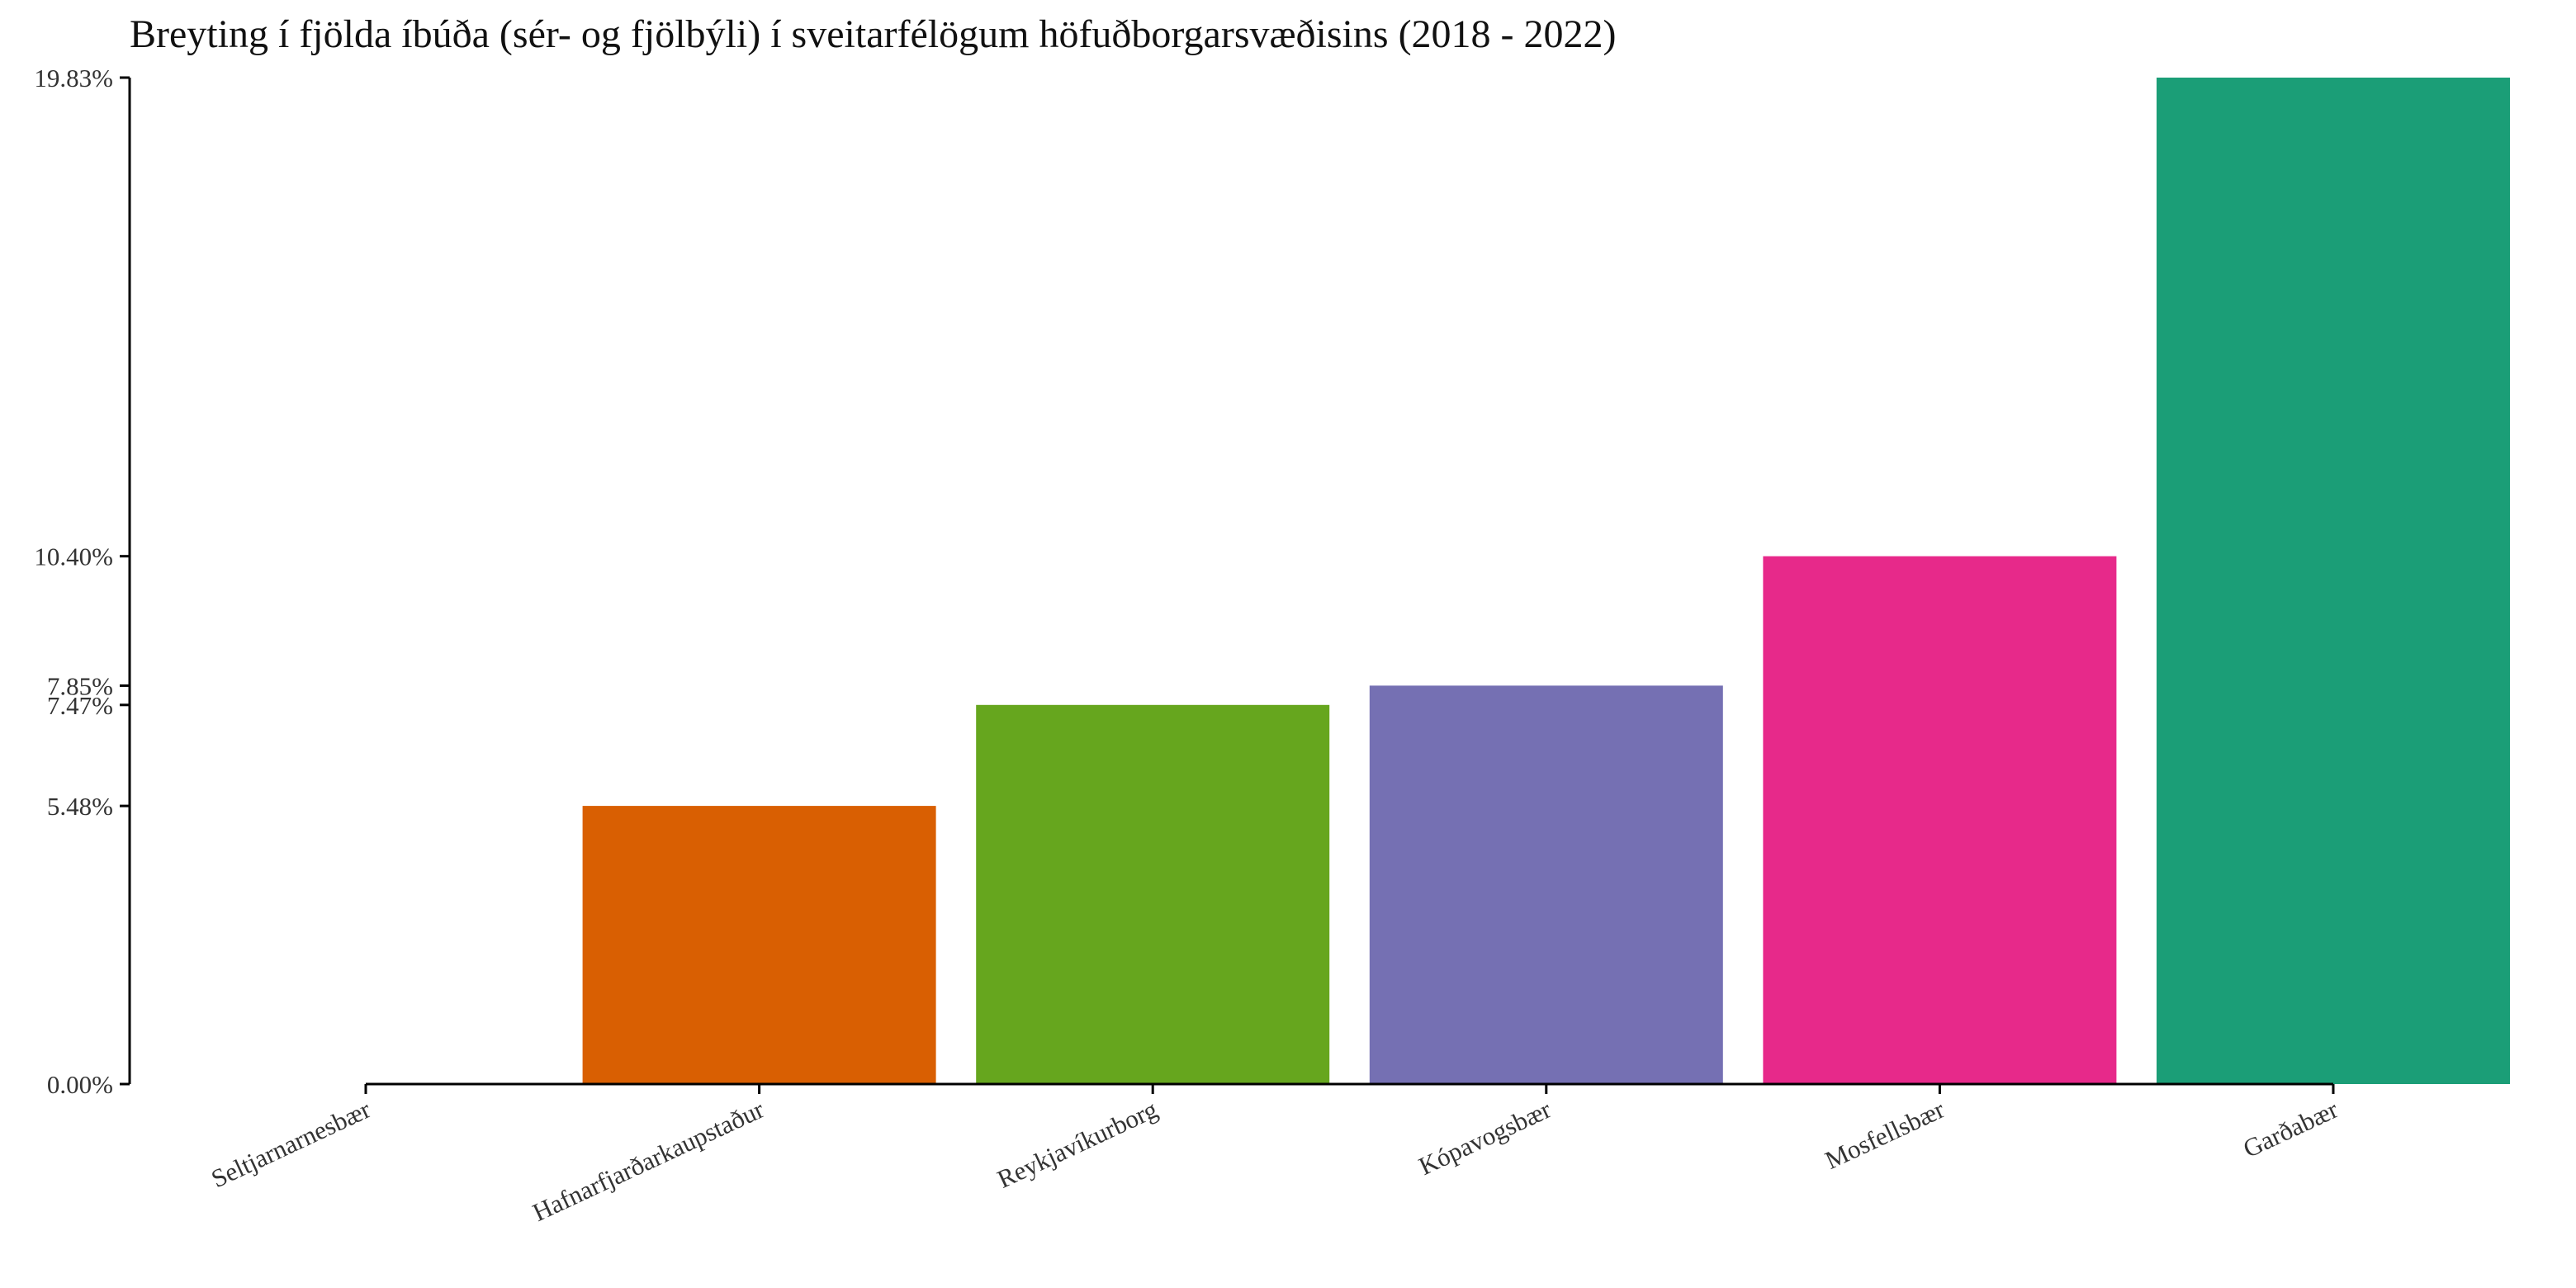 The image size is (2576, 1288). What do you see at coordinates (648, 1160) in the screenshot?
I see `x-tick-label: Hafnarfjarðarkaupstaður` at bounding box center [648, 1160].